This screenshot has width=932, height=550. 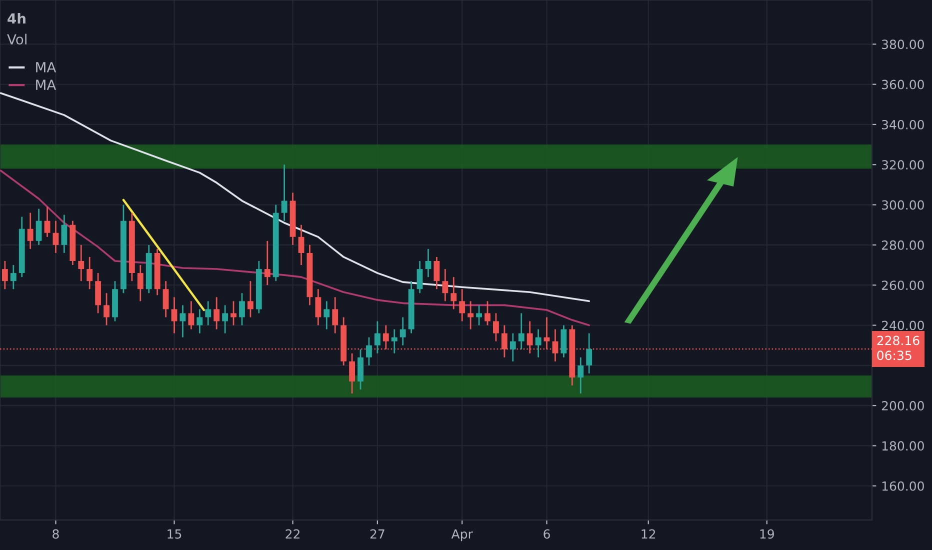 What do you see at coordinates (903, 245) in the screenshot?
I see `y-tick-label: 280.00` at bounding box center [903, 245].